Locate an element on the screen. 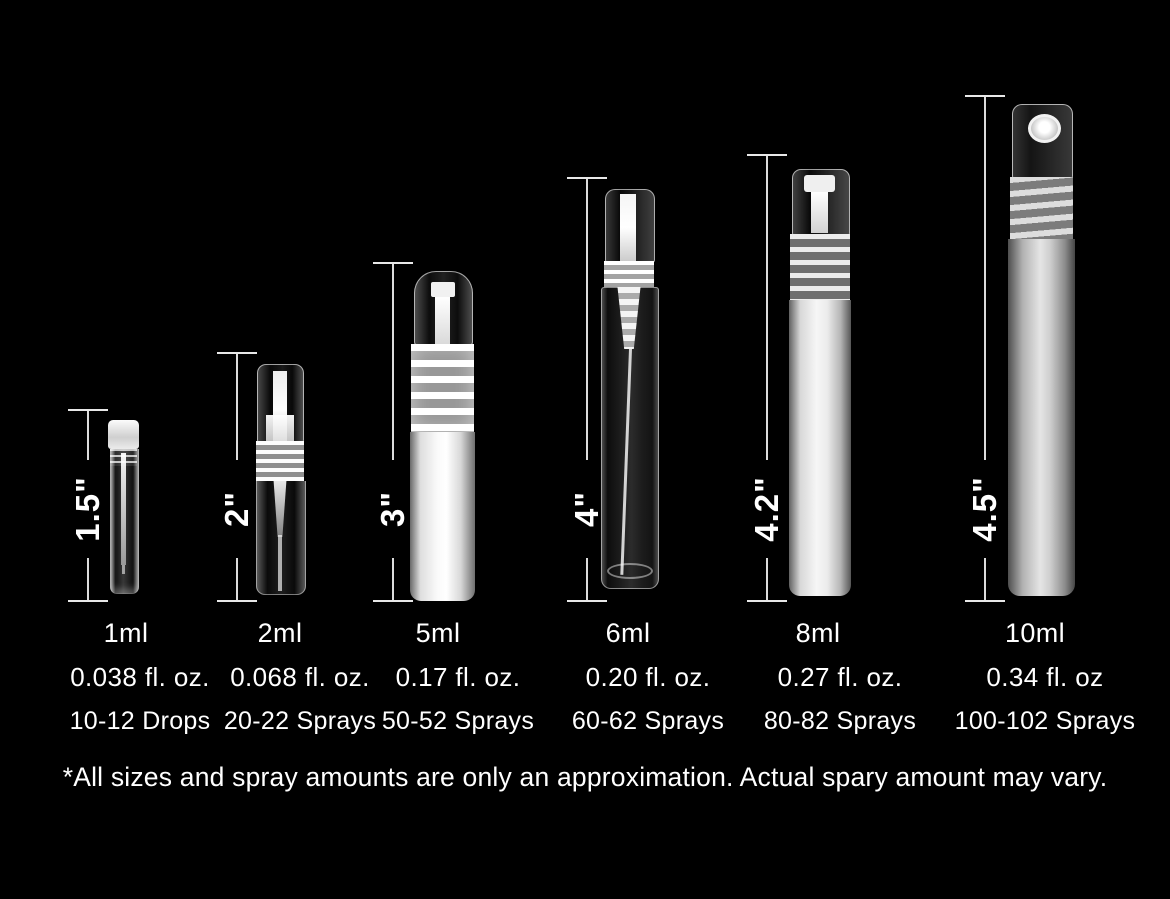  bottle-photo-8ml is located at coordinates (820, 382).